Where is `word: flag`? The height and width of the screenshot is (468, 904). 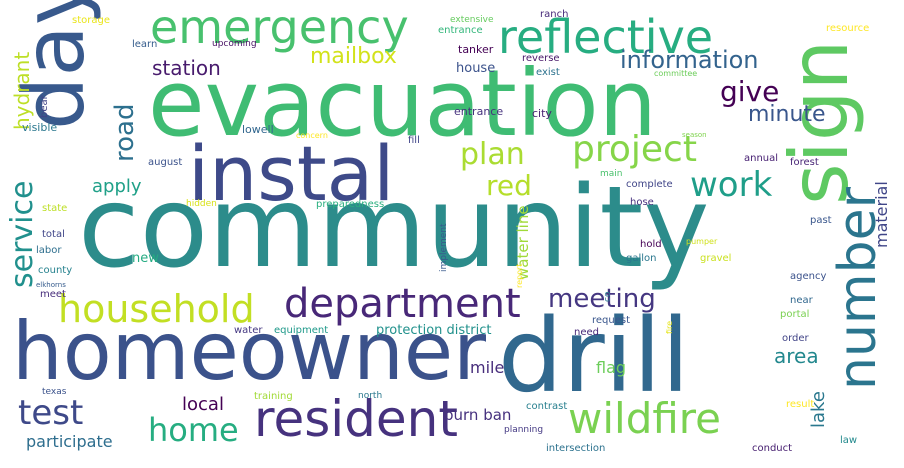
word: flag is located at coordinates (611, 367).